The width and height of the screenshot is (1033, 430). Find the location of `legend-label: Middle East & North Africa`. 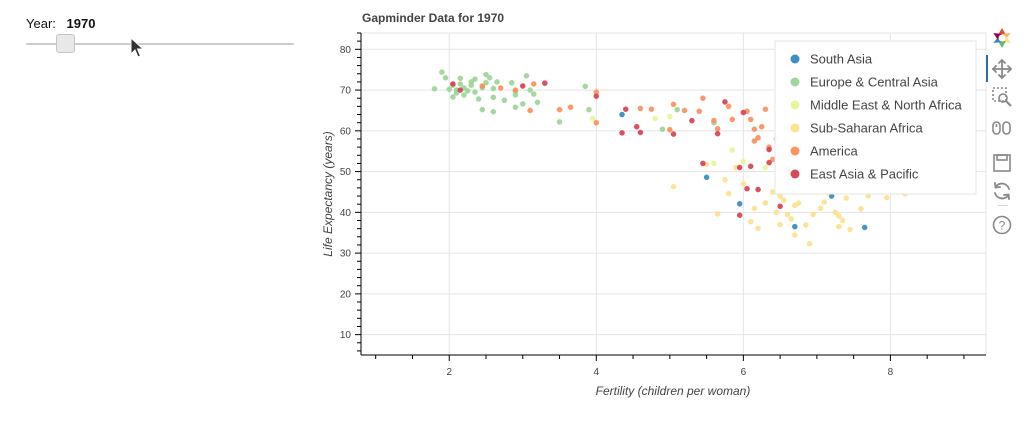

legend-label: Middle East & North Africa is located at coordinates (886, 105).